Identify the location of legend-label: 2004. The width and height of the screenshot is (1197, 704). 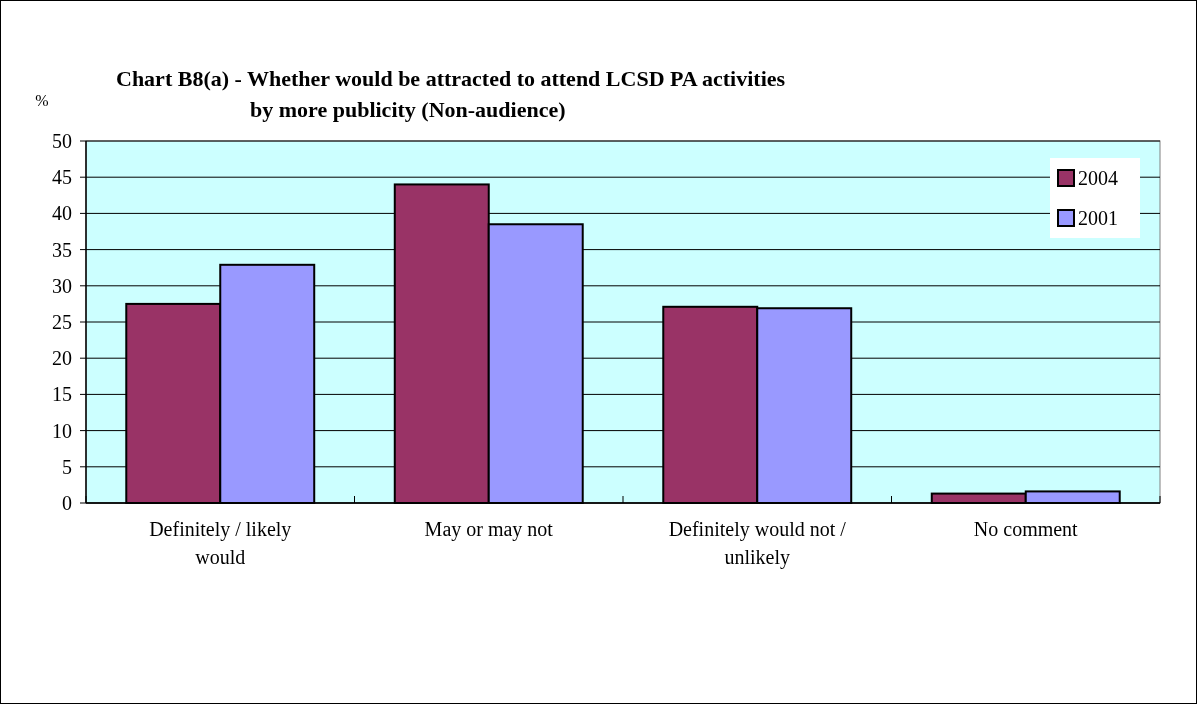
(1098, 178).